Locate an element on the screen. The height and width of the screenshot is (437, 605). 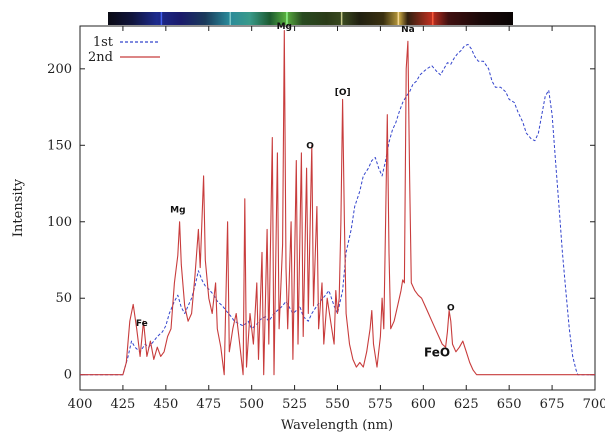
y-tick-label: 150 is located at coordinates (59, 145).